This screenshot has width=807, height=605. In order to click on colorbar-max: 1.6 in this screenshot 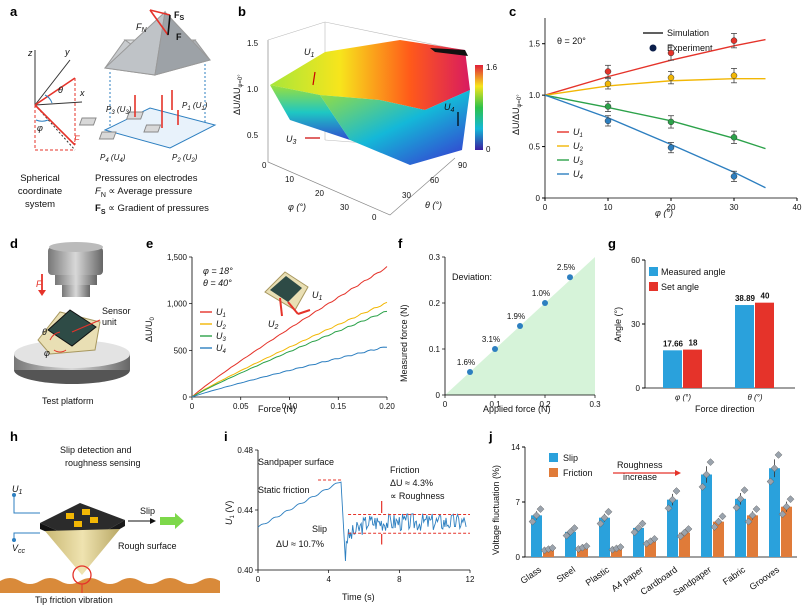, I will do `click(492, 67)`.